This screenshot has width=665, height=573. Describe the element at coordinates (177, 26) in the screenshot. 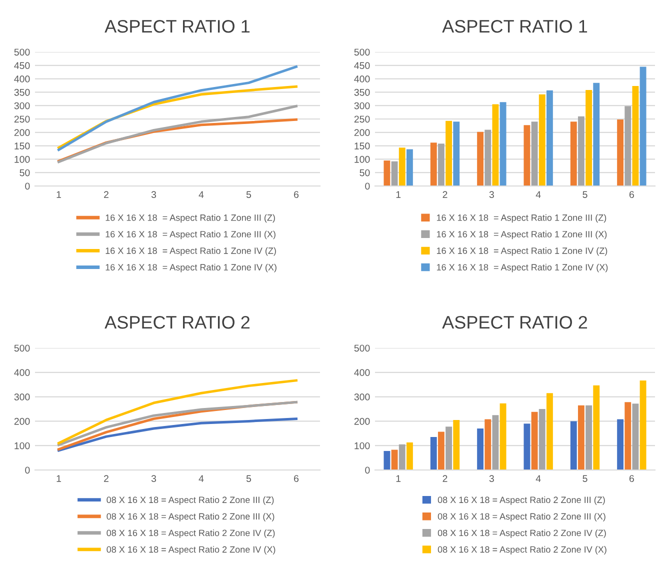

I see `chart-title: ASPECT RATIO 1` at that location.